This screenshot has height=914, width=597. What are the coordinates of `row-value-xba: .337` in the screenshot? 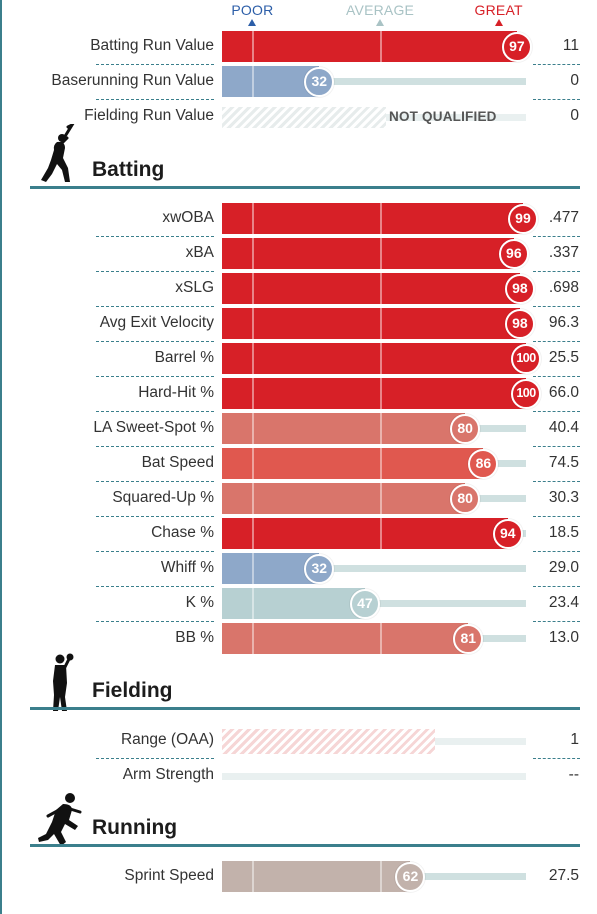 It's located at (563, 252).